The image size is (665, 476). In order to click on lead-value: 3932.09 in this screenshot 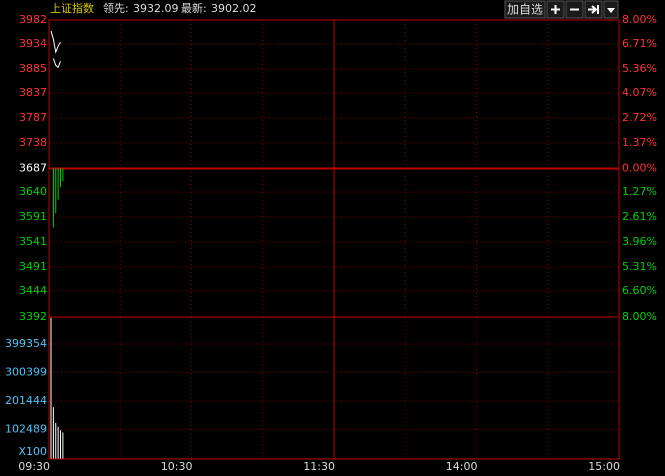, I will do `click(156, 8)`.